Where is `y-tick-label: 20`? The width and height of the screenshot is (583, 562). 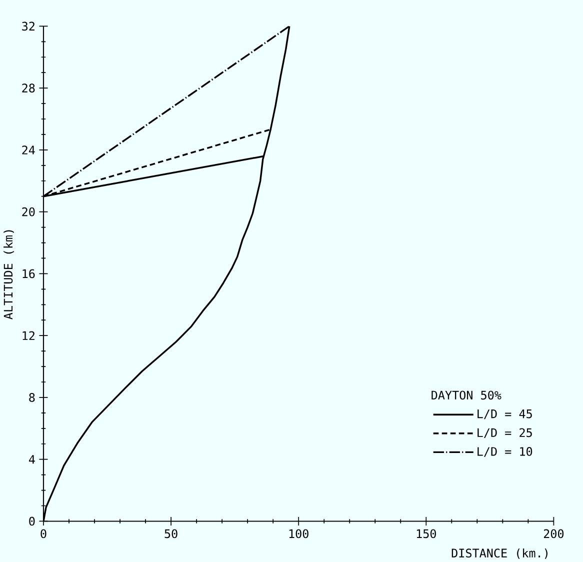
y-tick-label: 20 is located at coordinates (28, 211).